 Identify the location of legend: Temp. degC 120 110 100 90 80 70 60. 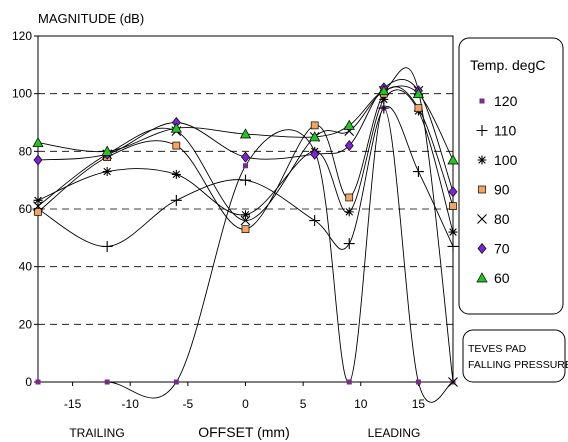
(511, 176).